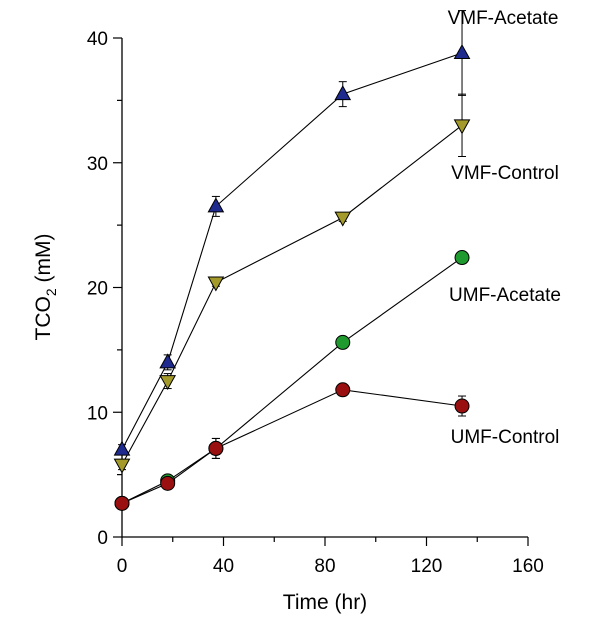  What do you see at coordinates (122, 566) in the screenshot?
I see `x-tick-label: 0` at bounding box center [122, 566].